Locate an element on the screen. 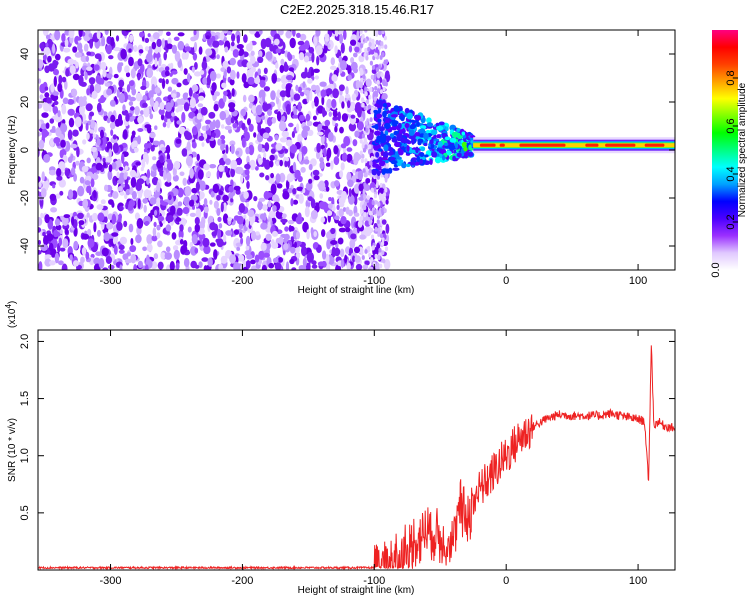 The image size is (750, 600). y-tick-label: 20 is located at coordinates (25, 102).